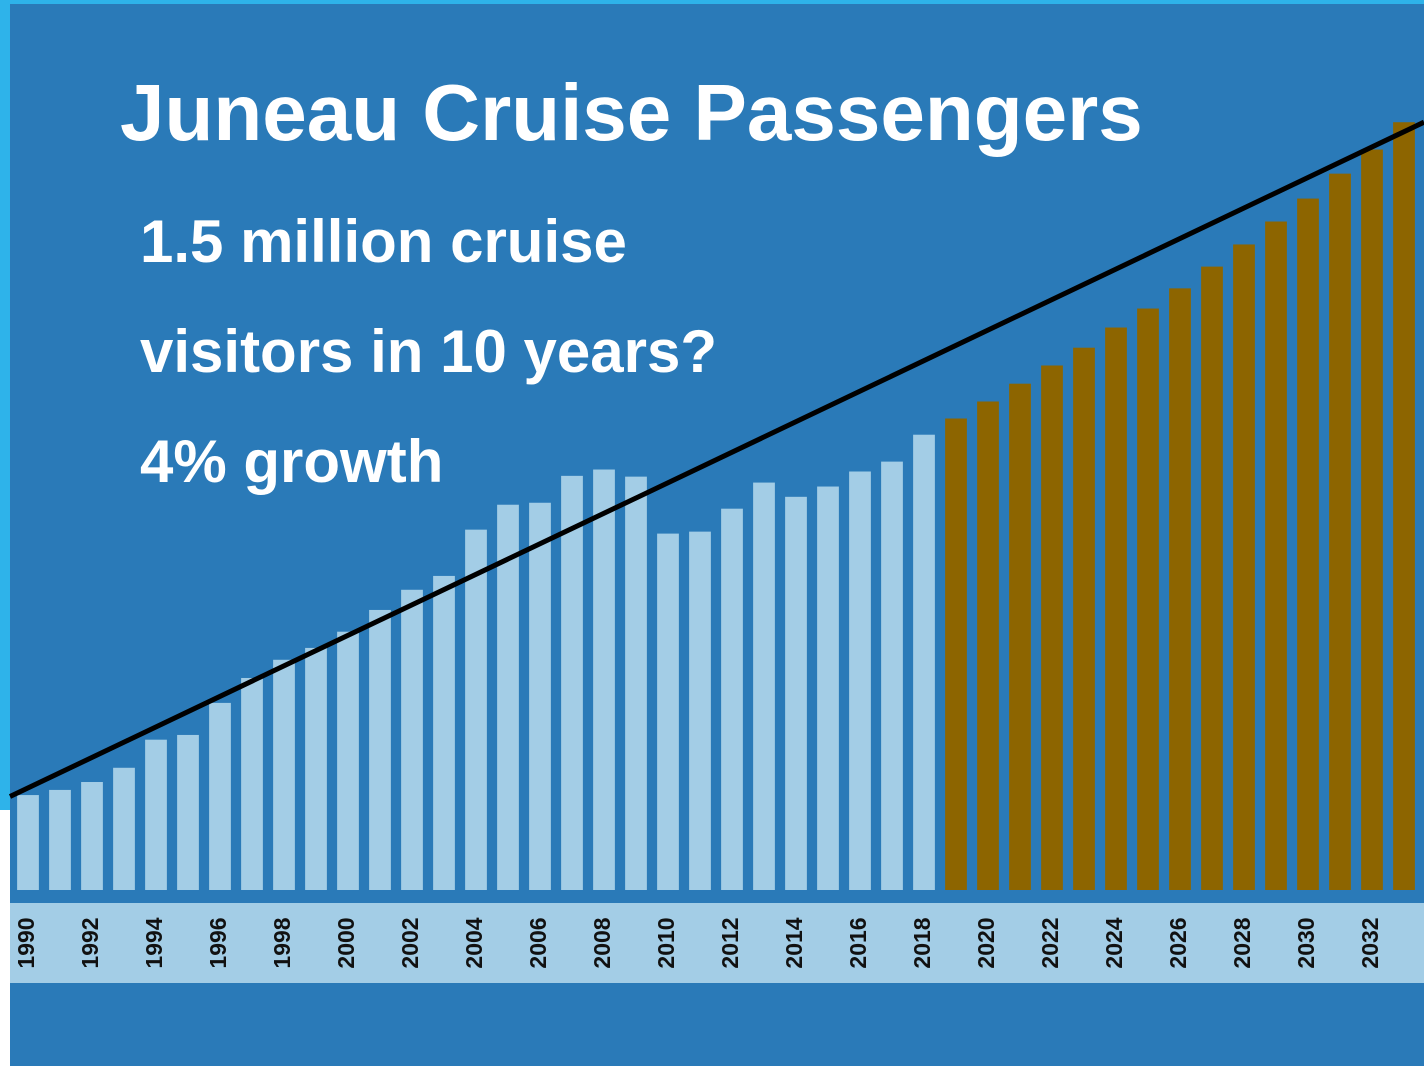  What do you see at coordinates (922, 942) in the screenshot?
I see `x-tick-label: 2018` at bounding box center [922, 942].